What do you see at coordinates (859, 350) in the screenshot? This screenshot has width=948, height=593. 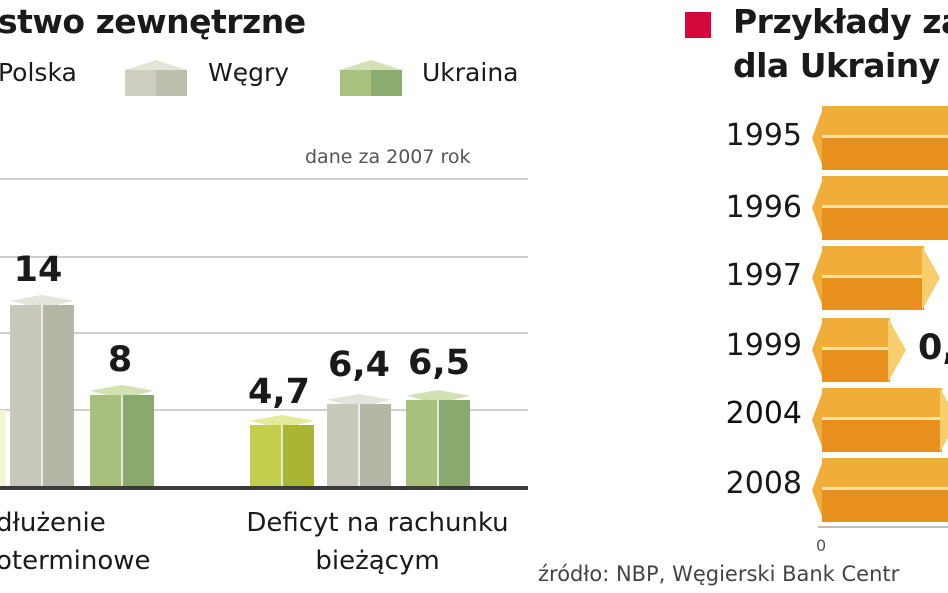 I see `hbar-1999` at bounding box center [859, 350].